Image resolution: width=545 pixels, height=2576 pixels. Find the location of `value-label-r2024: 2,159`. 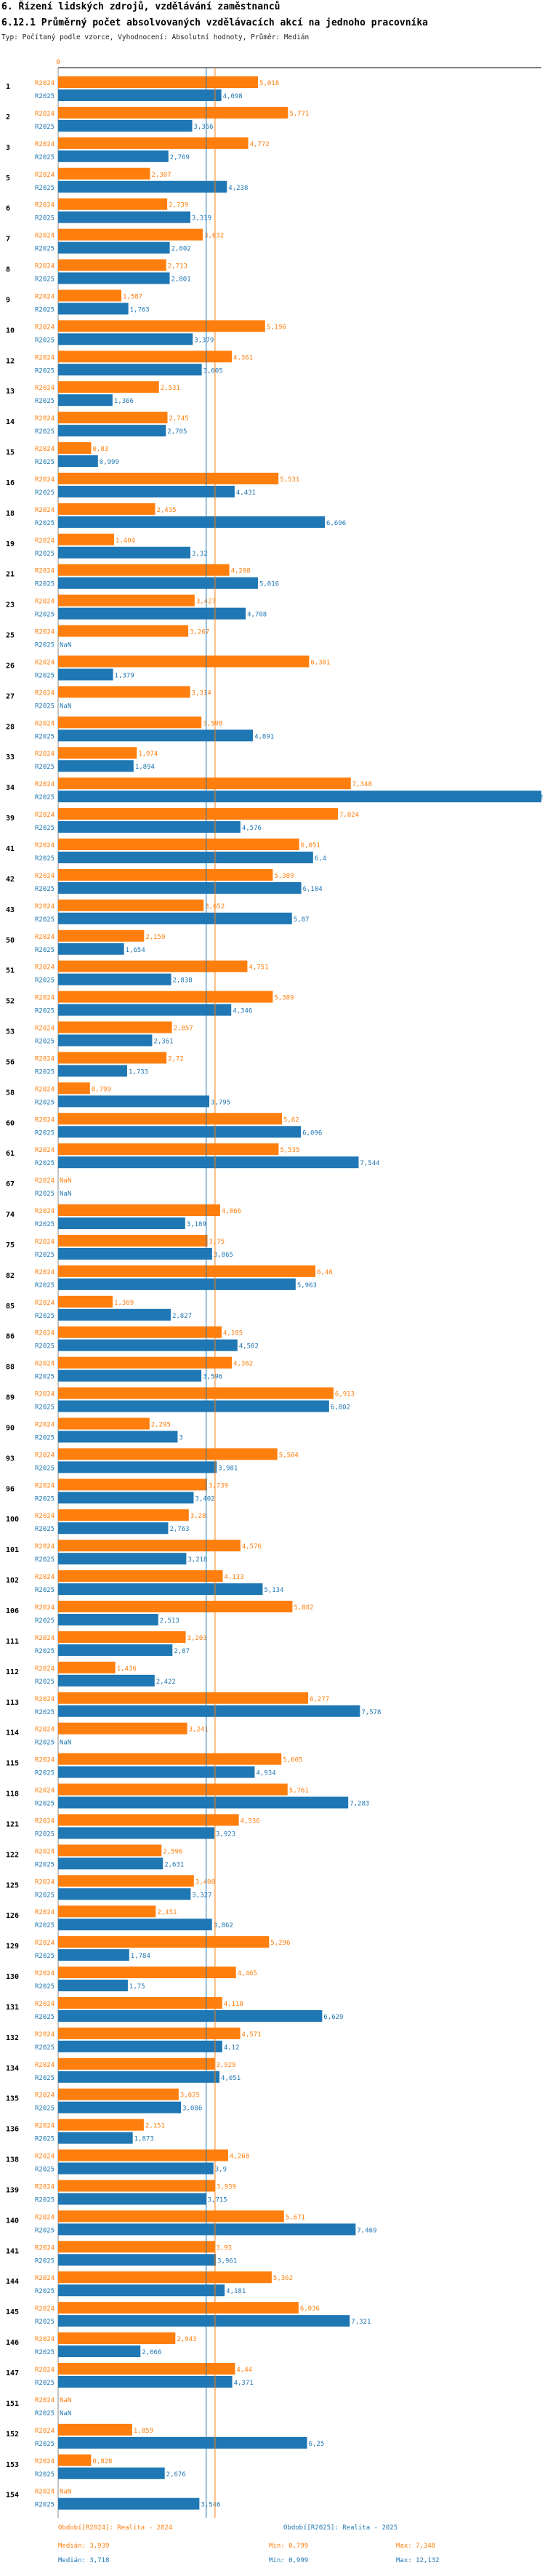

value-label-r2024: 2,159 is located at coordinates (155, 937).